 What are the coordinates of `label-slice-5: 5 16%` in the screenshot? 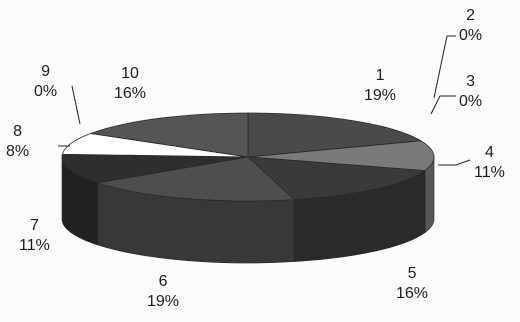 It's located at (412, 284).